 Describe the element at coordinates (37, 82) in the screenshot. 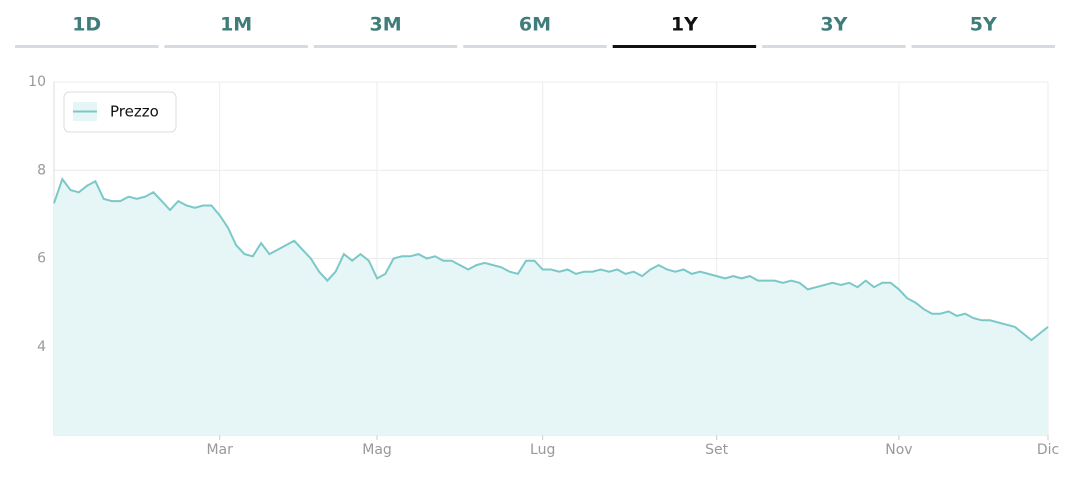

I see `y-tick-label: 10` at that location.